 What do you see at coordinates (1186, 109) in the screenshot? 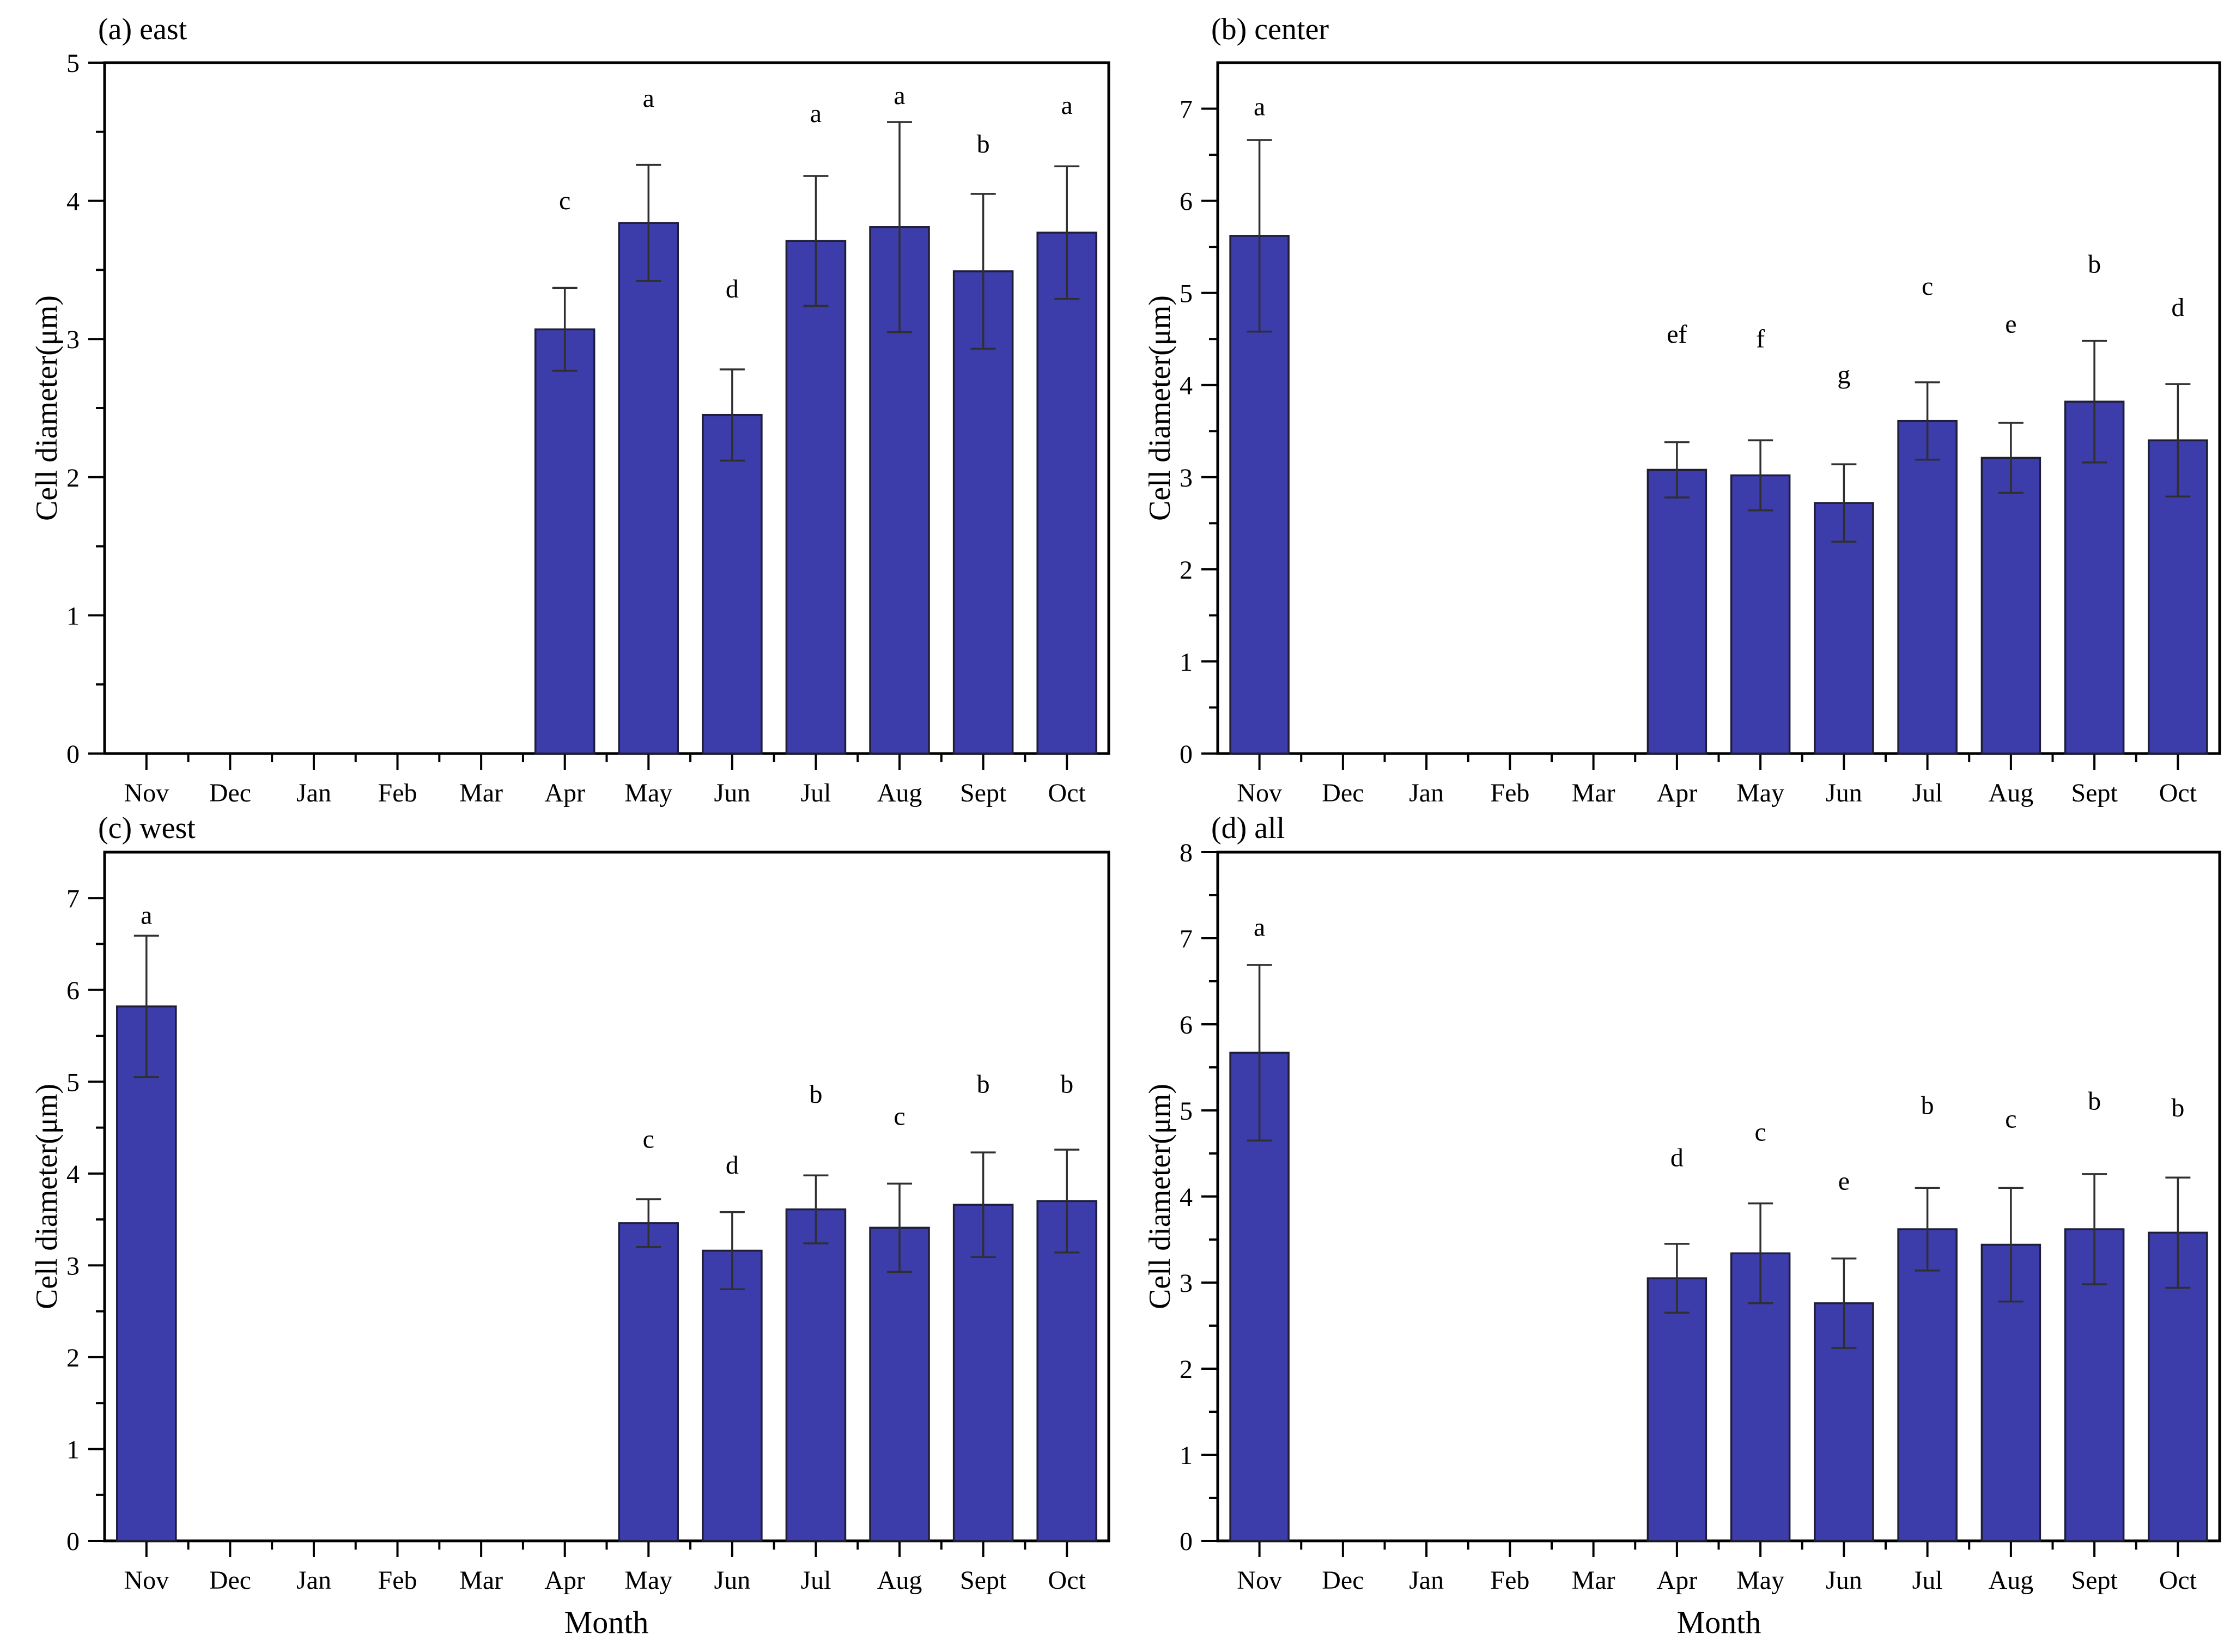
I see `y-tick-label: 7` at bounding box center [1186, 109].